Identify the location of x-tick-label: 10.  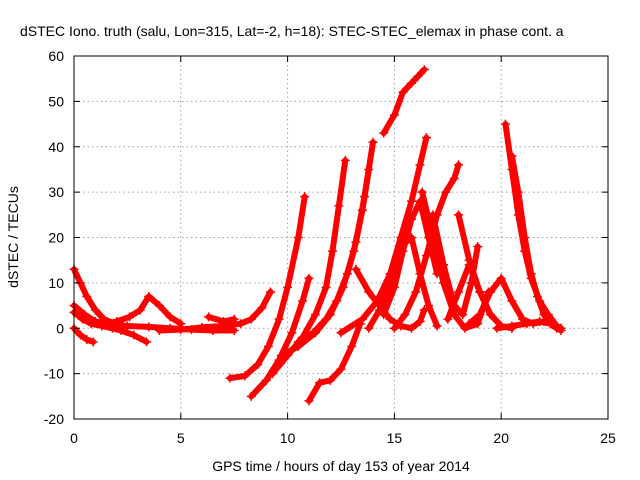
(288, 438).